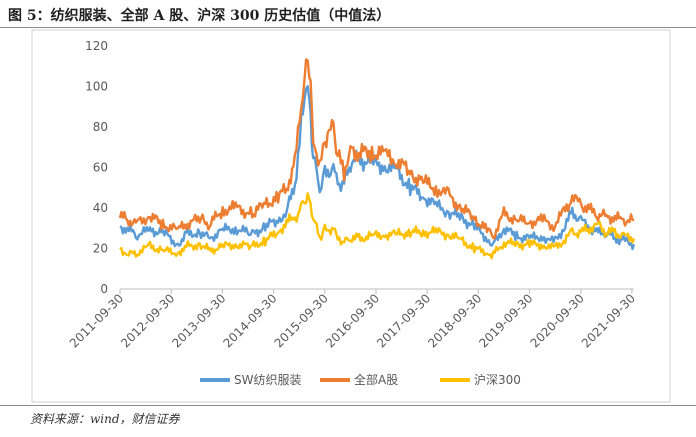 Image resolution: width=696 pixels, height=437 pixels. Describe the element at coordinates (100, 127) in the screenshot. I see `y-tick-label: 80` at that location.